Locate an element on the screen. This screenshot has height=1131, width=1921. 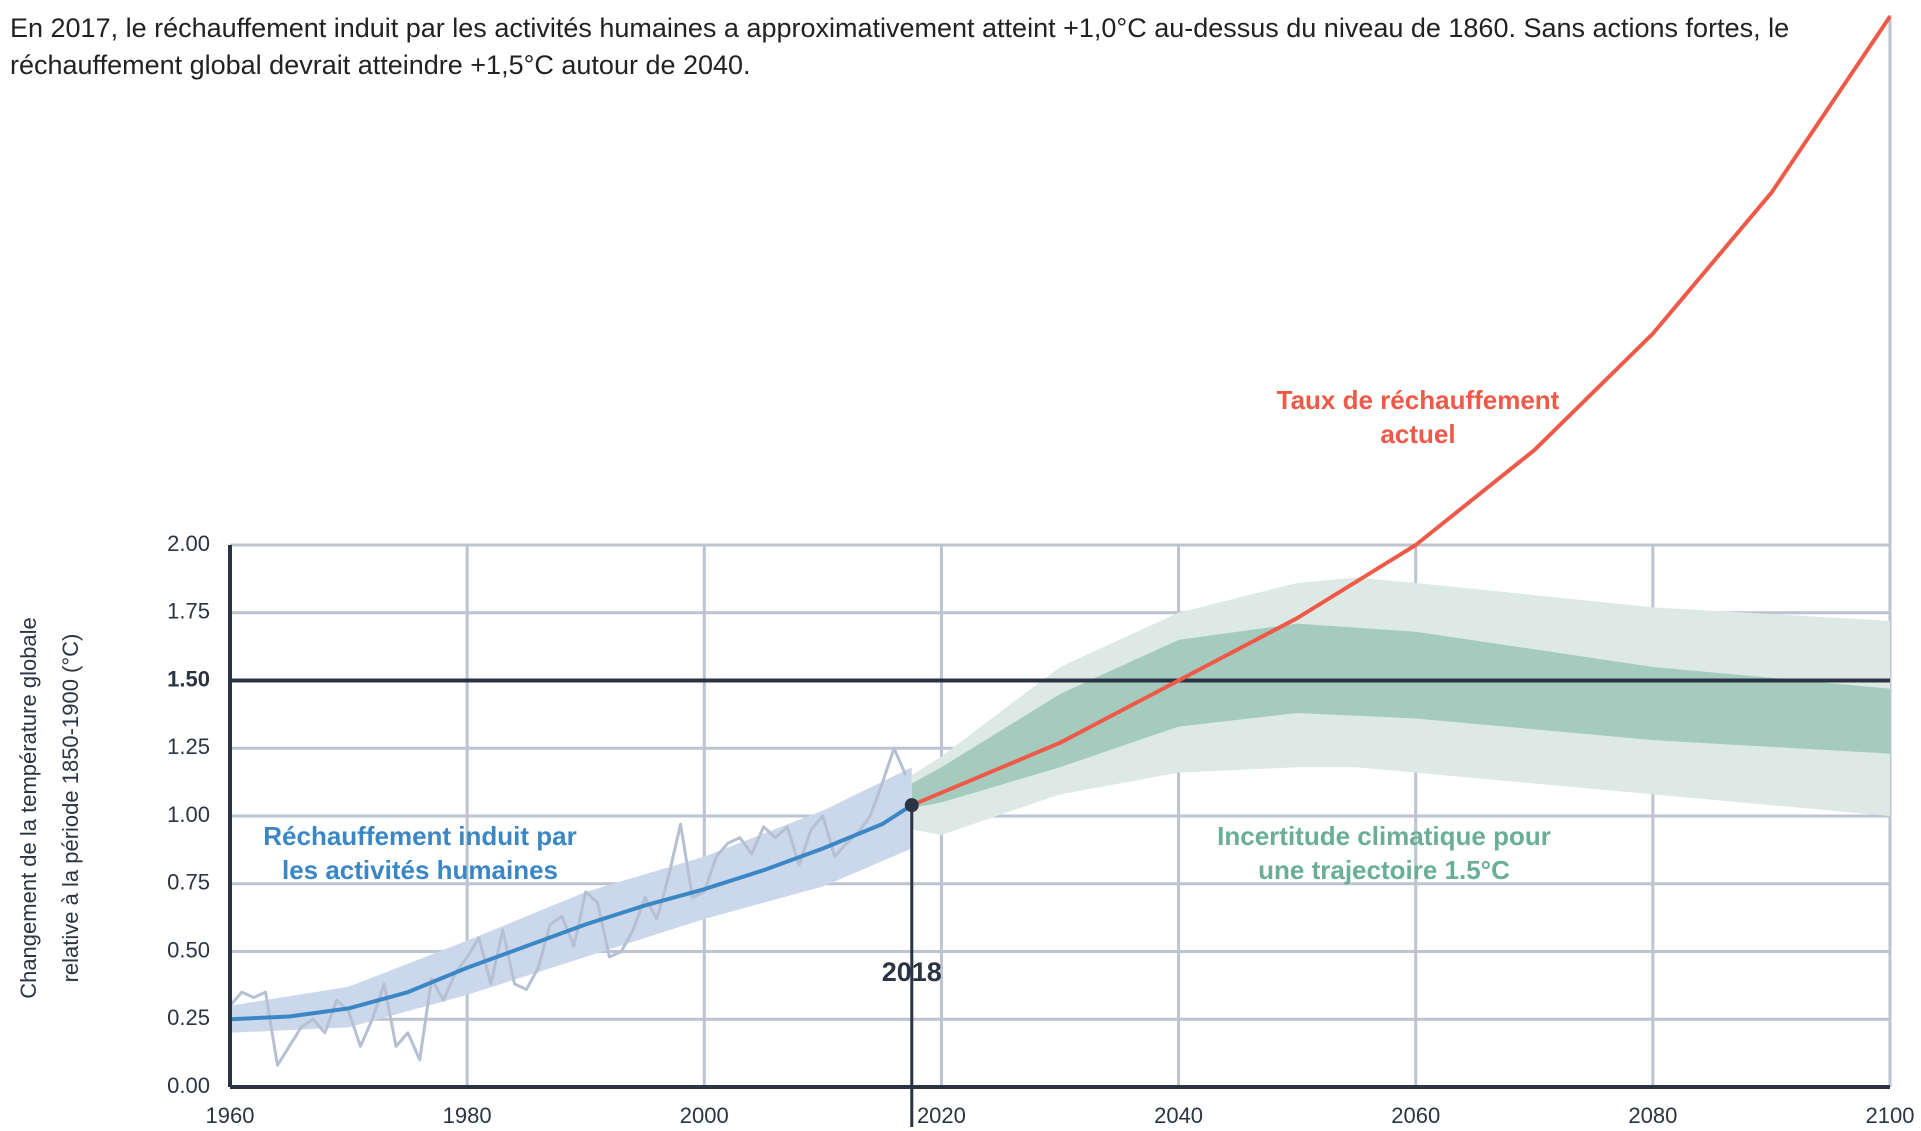
x-tick-label: 1980 is located at coordinates (467, 1115).